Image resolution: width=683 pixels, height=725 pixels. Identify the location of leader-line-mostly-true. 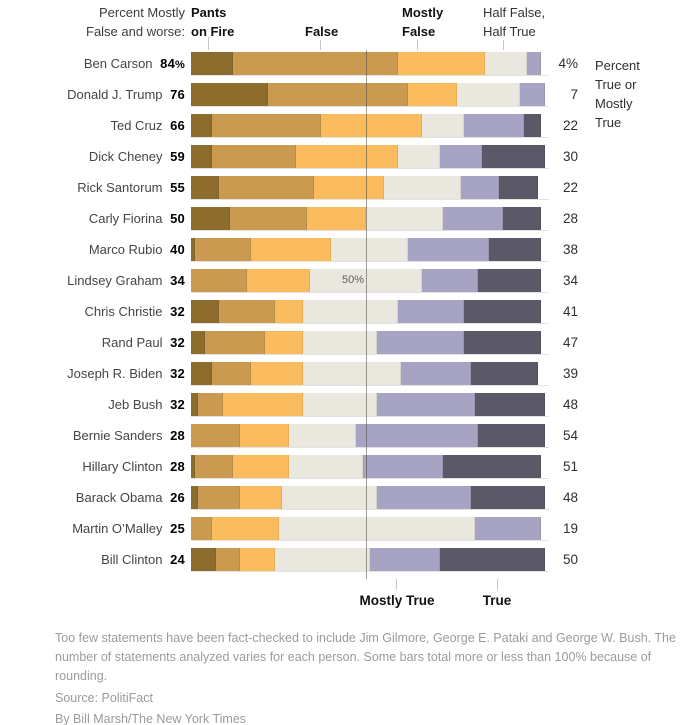
(396, 584).